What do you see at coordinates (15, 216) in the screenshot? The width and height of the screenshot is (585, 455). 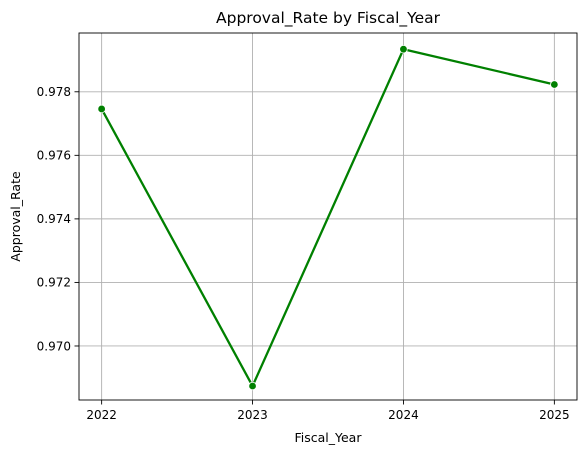 I see `y-axis-label: Approval_Rate` at bounding box center [15, 216].